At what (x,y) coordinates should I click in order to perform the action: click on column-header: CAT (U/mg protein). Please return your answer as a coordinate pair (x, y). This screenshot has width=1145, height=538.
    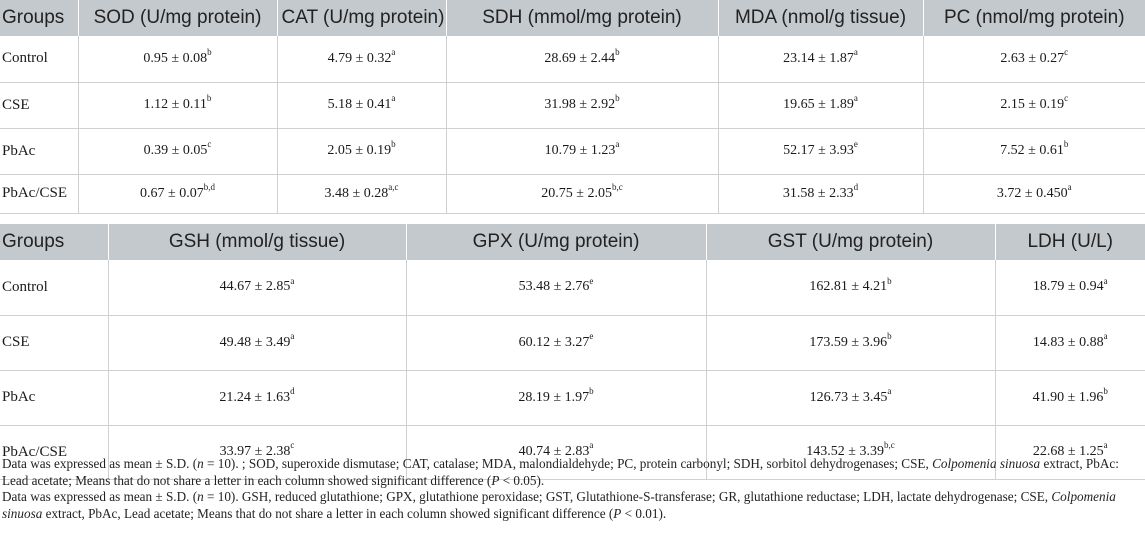
    Looking at the image, I should click on (361, 18).